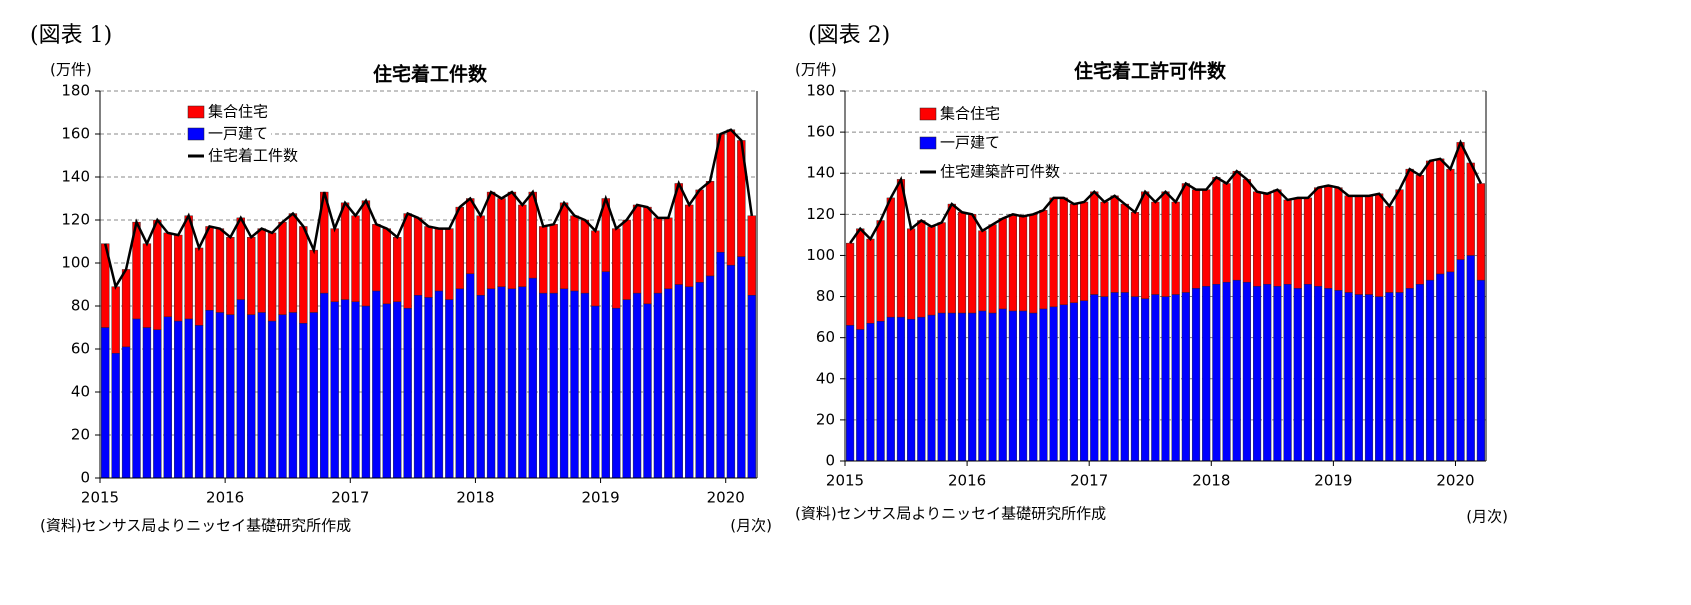 Image resolution: width=1691 pixels, height=605 pixels. Describe the element at coordinates (75, 177) in the screenshot. I see `y-tick-label: 140` at that location.